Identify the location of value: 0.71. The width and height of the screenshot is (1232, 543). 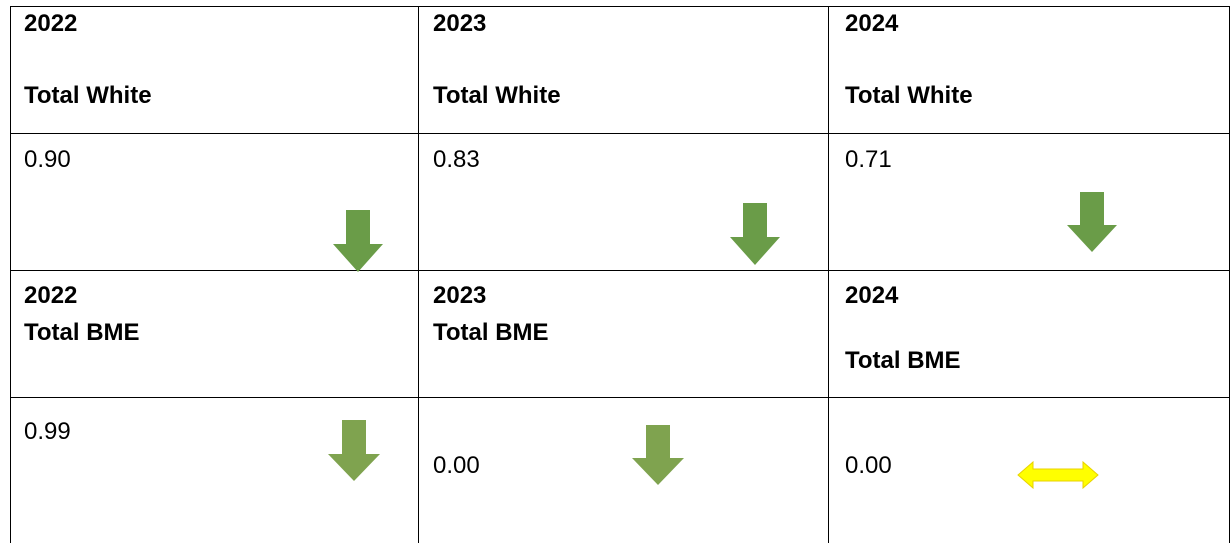
(868, 159).